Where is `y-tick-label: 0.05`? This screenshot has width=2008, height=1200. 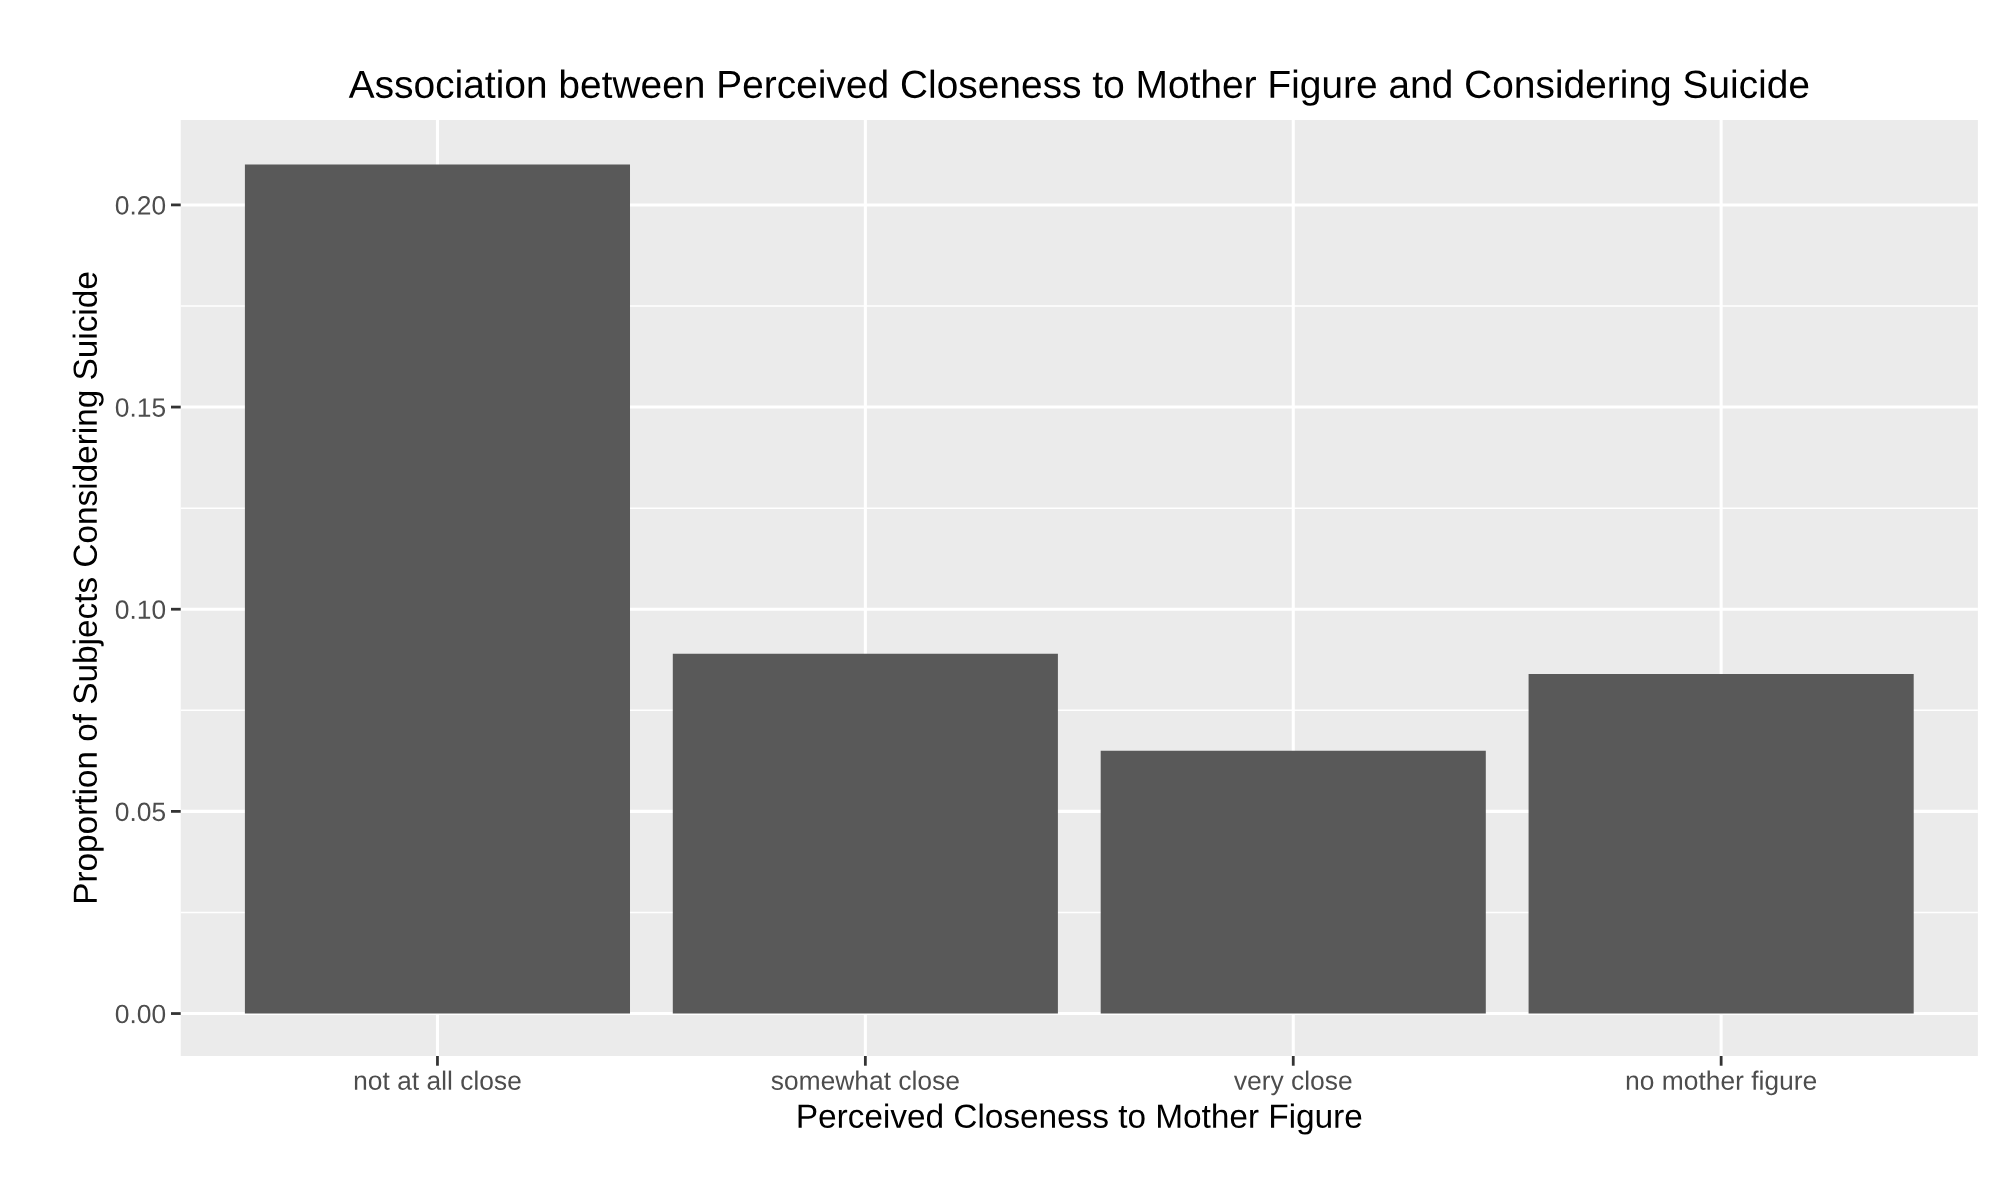
y-tick-label: 0.05 is located at coordinates (140, 812).